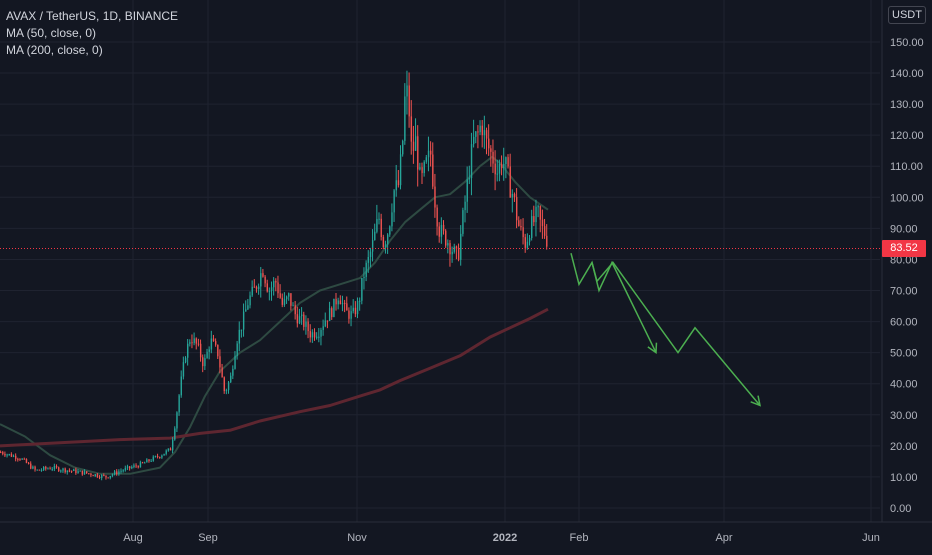 This screenshot has width=932, height=555. Describe the element at coordinates (907, 15) in the screenshot. I see `currency-button: USDT` at that location.